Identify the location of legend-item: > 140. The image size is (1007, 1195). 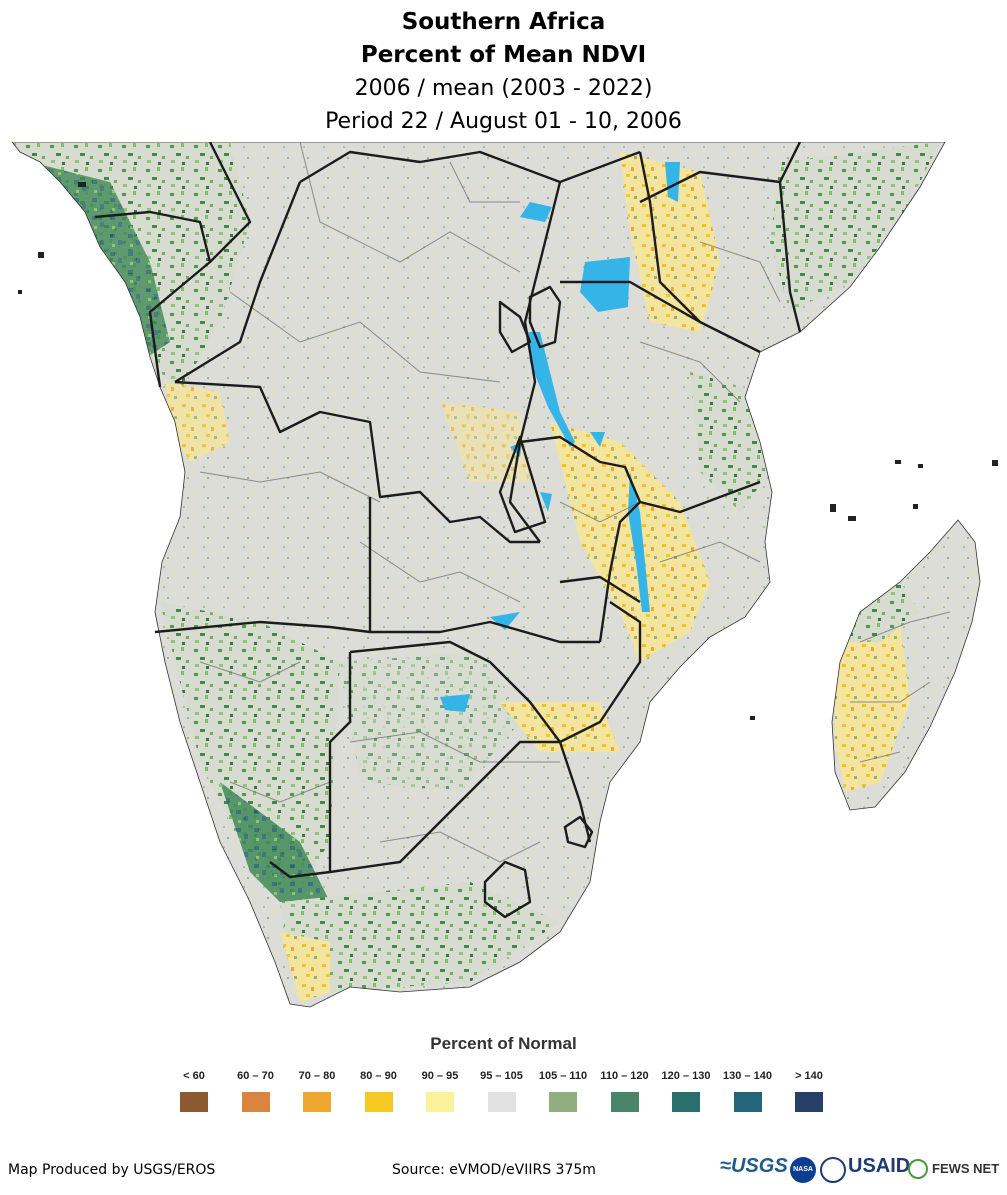
(809, 1090).